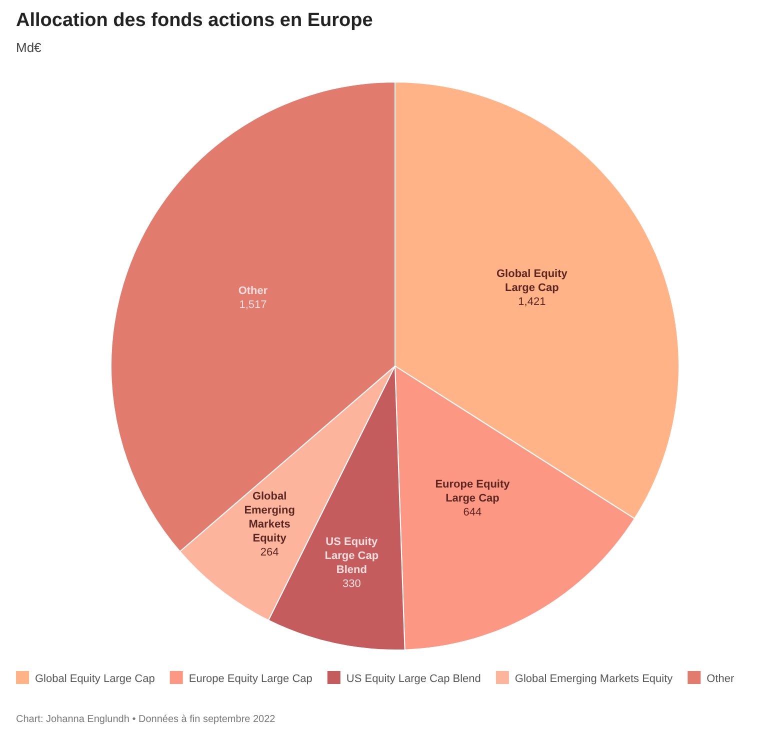 This screenshot has height=744, width=779. Describe the element at coordinates (253, 304) in the screenshot. I see `data-label: 1,517` at that location.